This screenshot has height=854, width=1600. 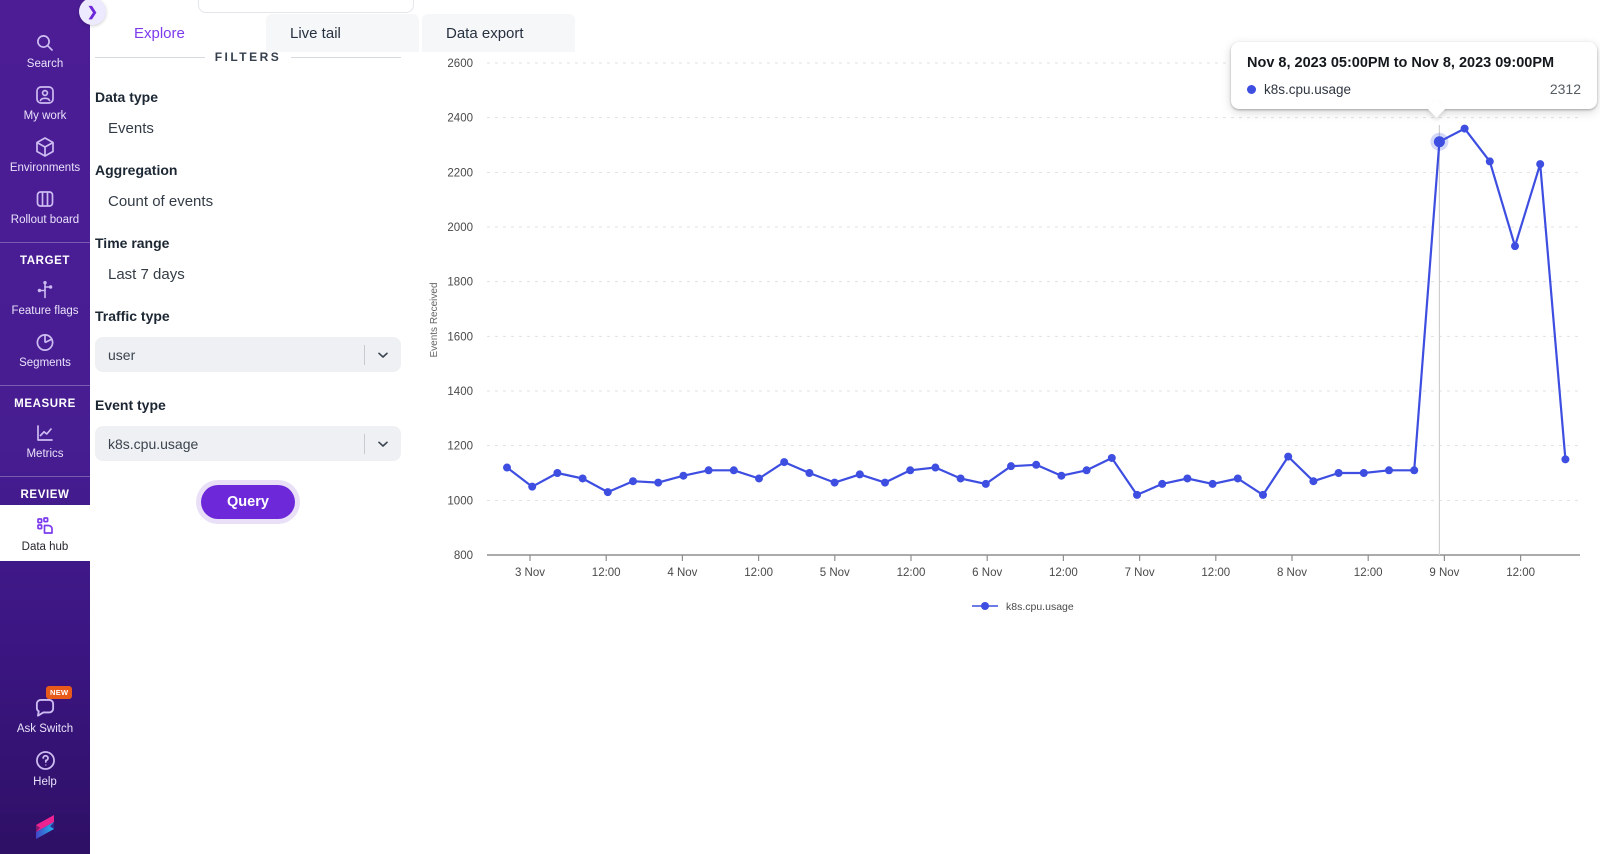 I want to click on select-divider, so click(x=364, y=354).